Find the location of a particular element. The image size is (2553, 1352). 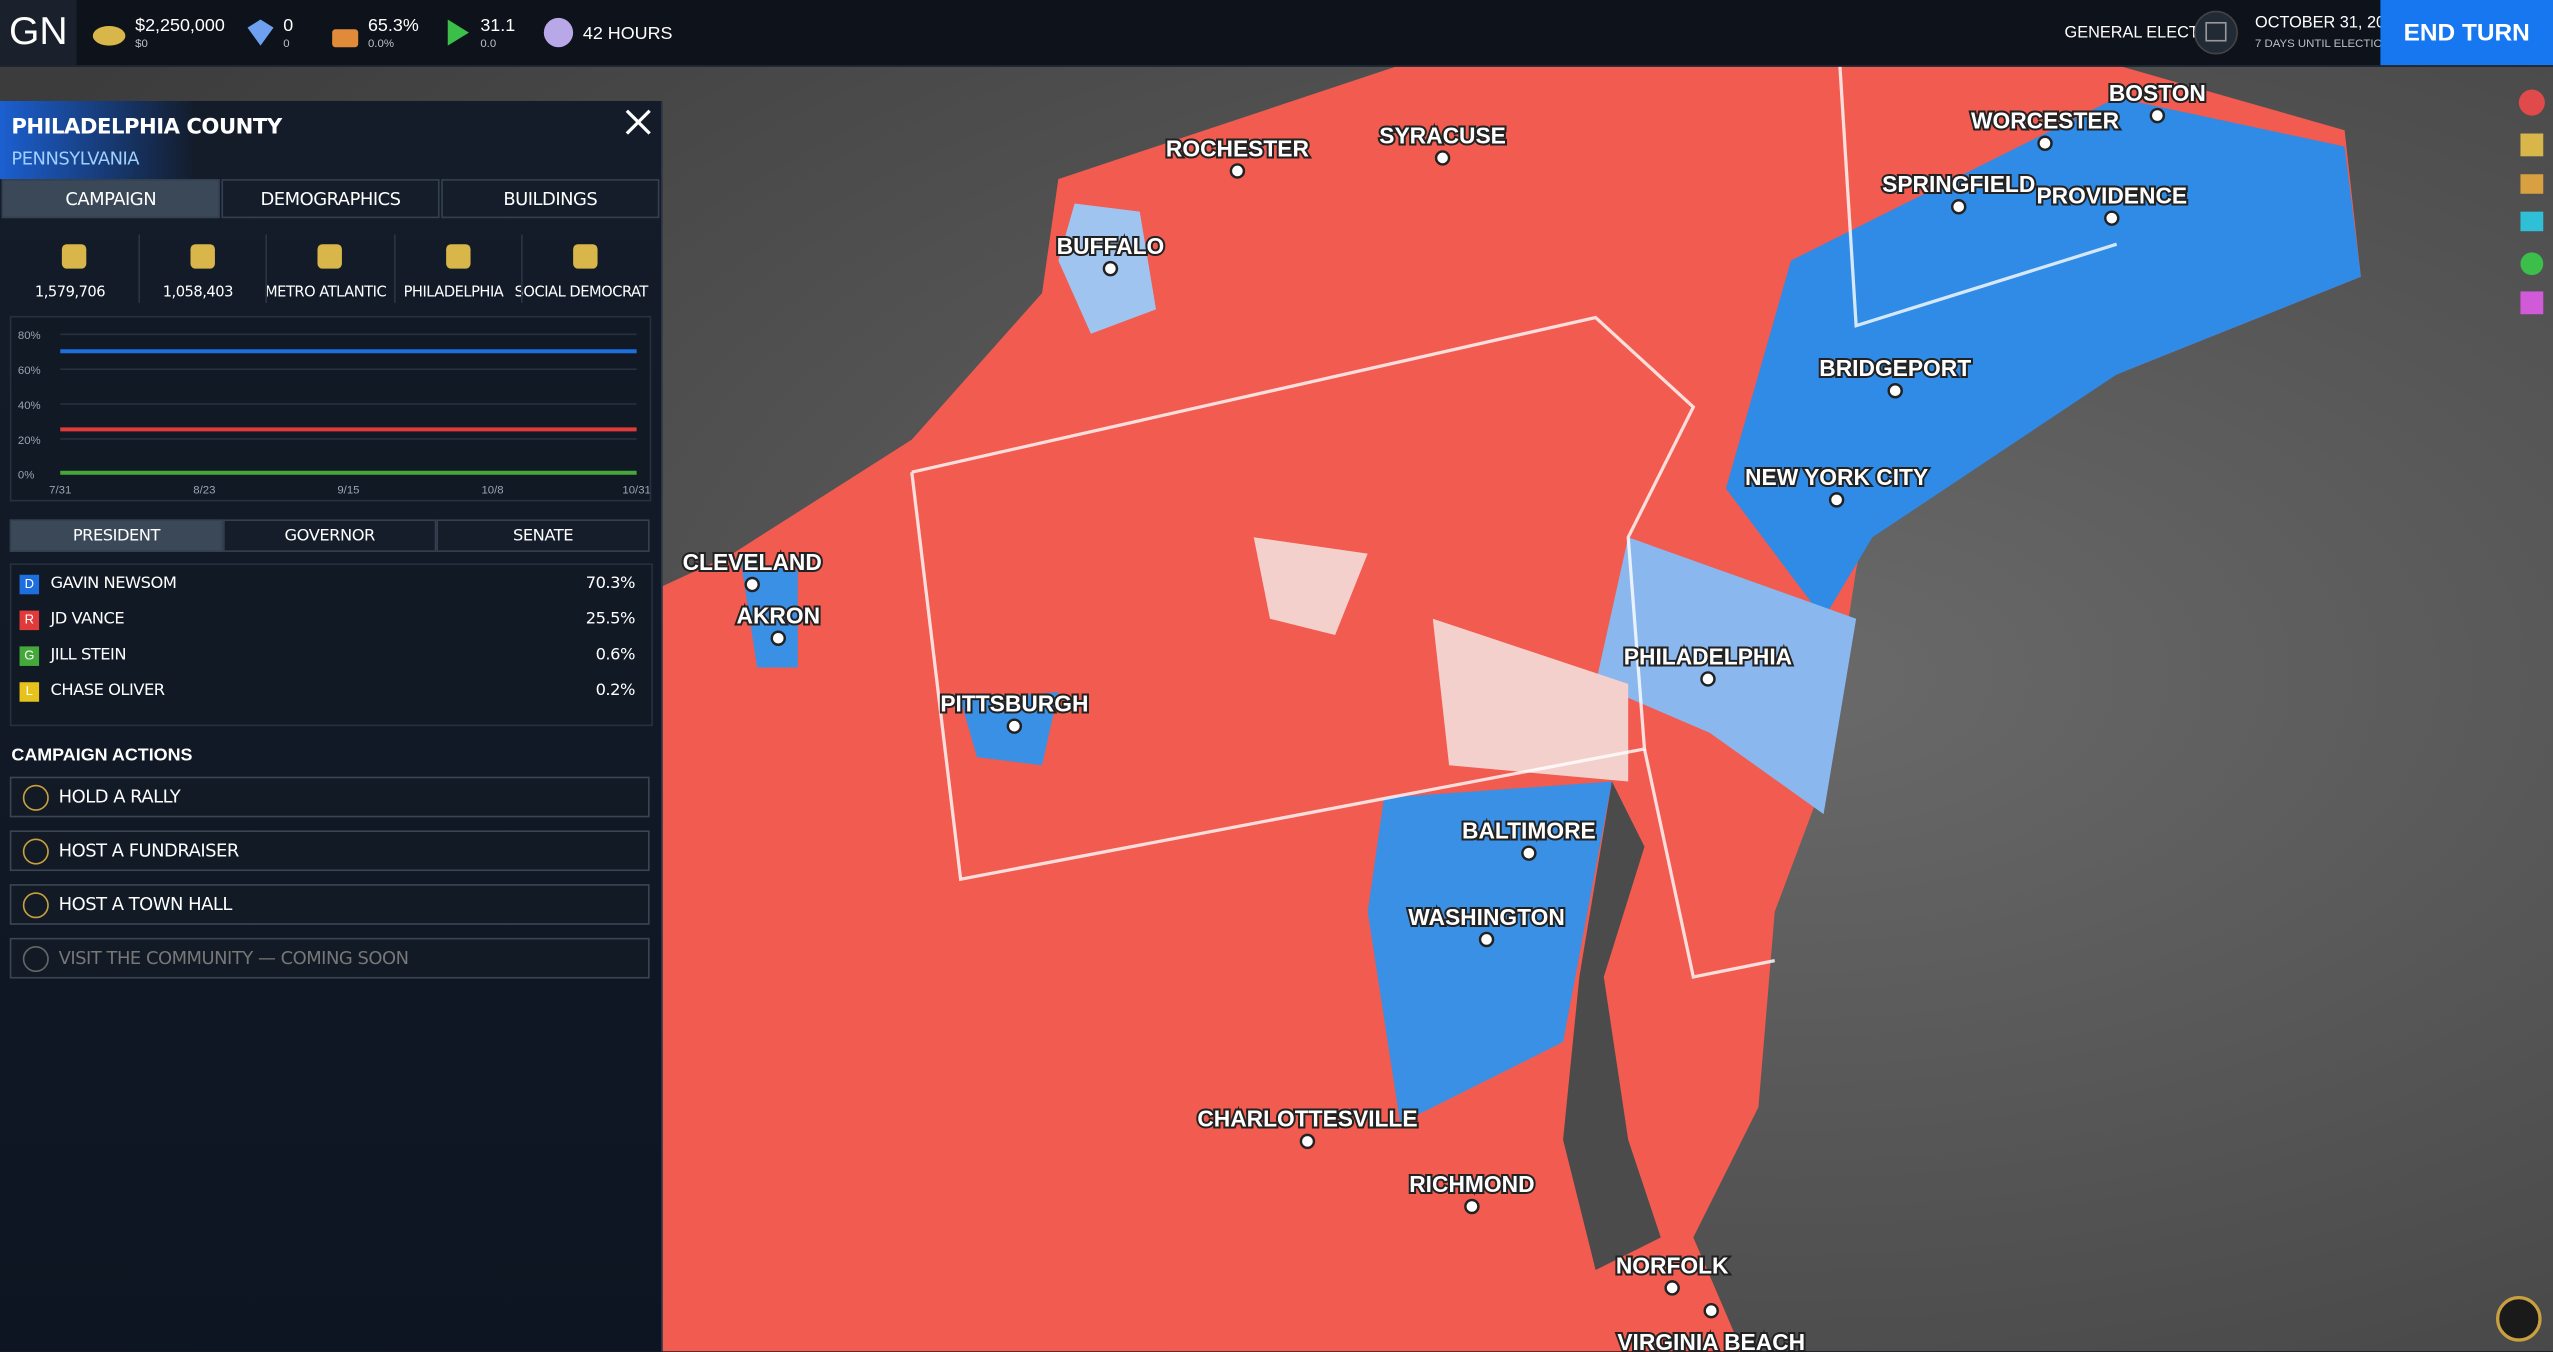

approval: 65.3% is located at coordinates (393, 26).